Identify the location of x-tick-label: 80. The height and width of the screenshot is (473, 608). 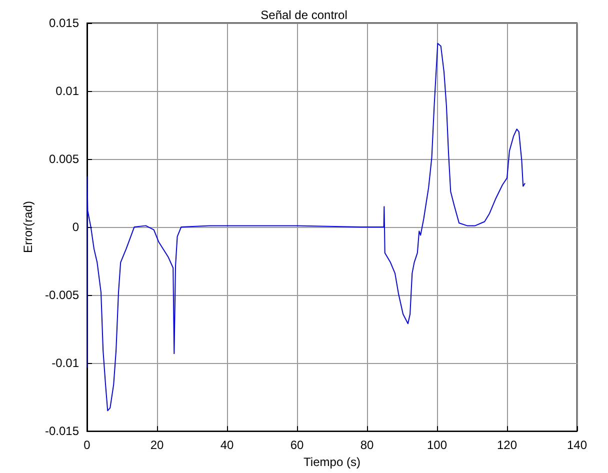
(367, 445).